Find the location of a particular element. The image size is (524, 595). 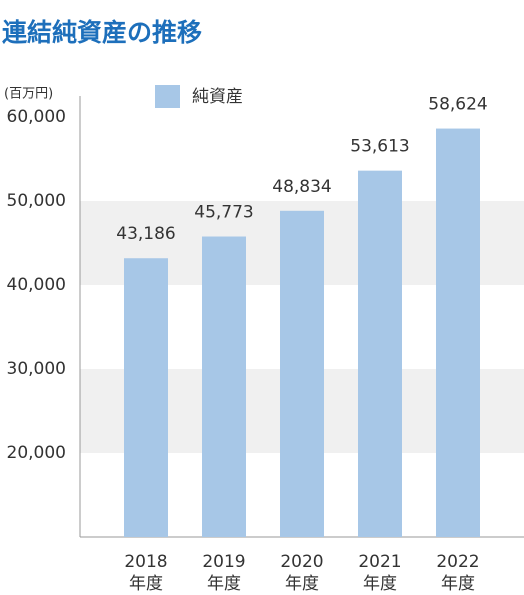

x-tick-label: 2018 is located at coordinates (145, 562).